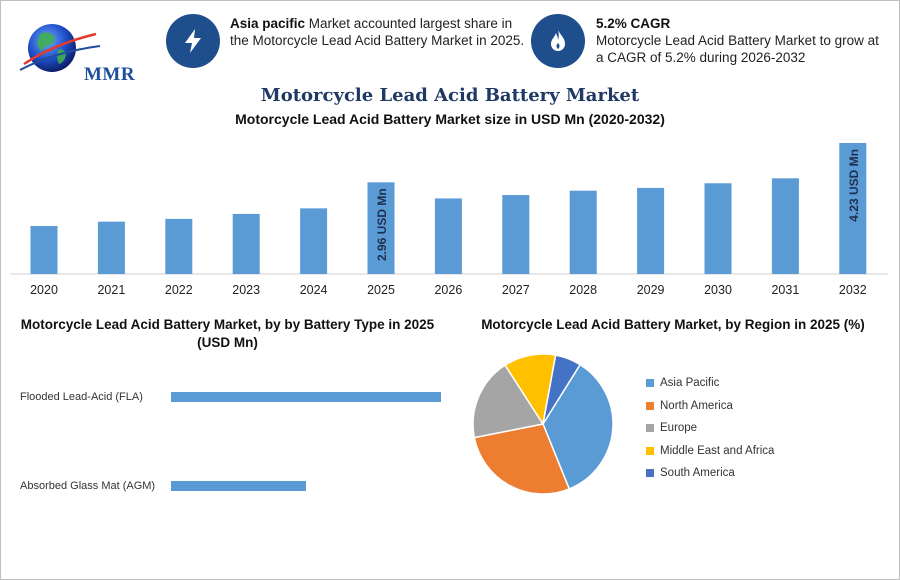 This screenshot has width=900, height=580. I want to click on bar-2025, so click(381, 228).